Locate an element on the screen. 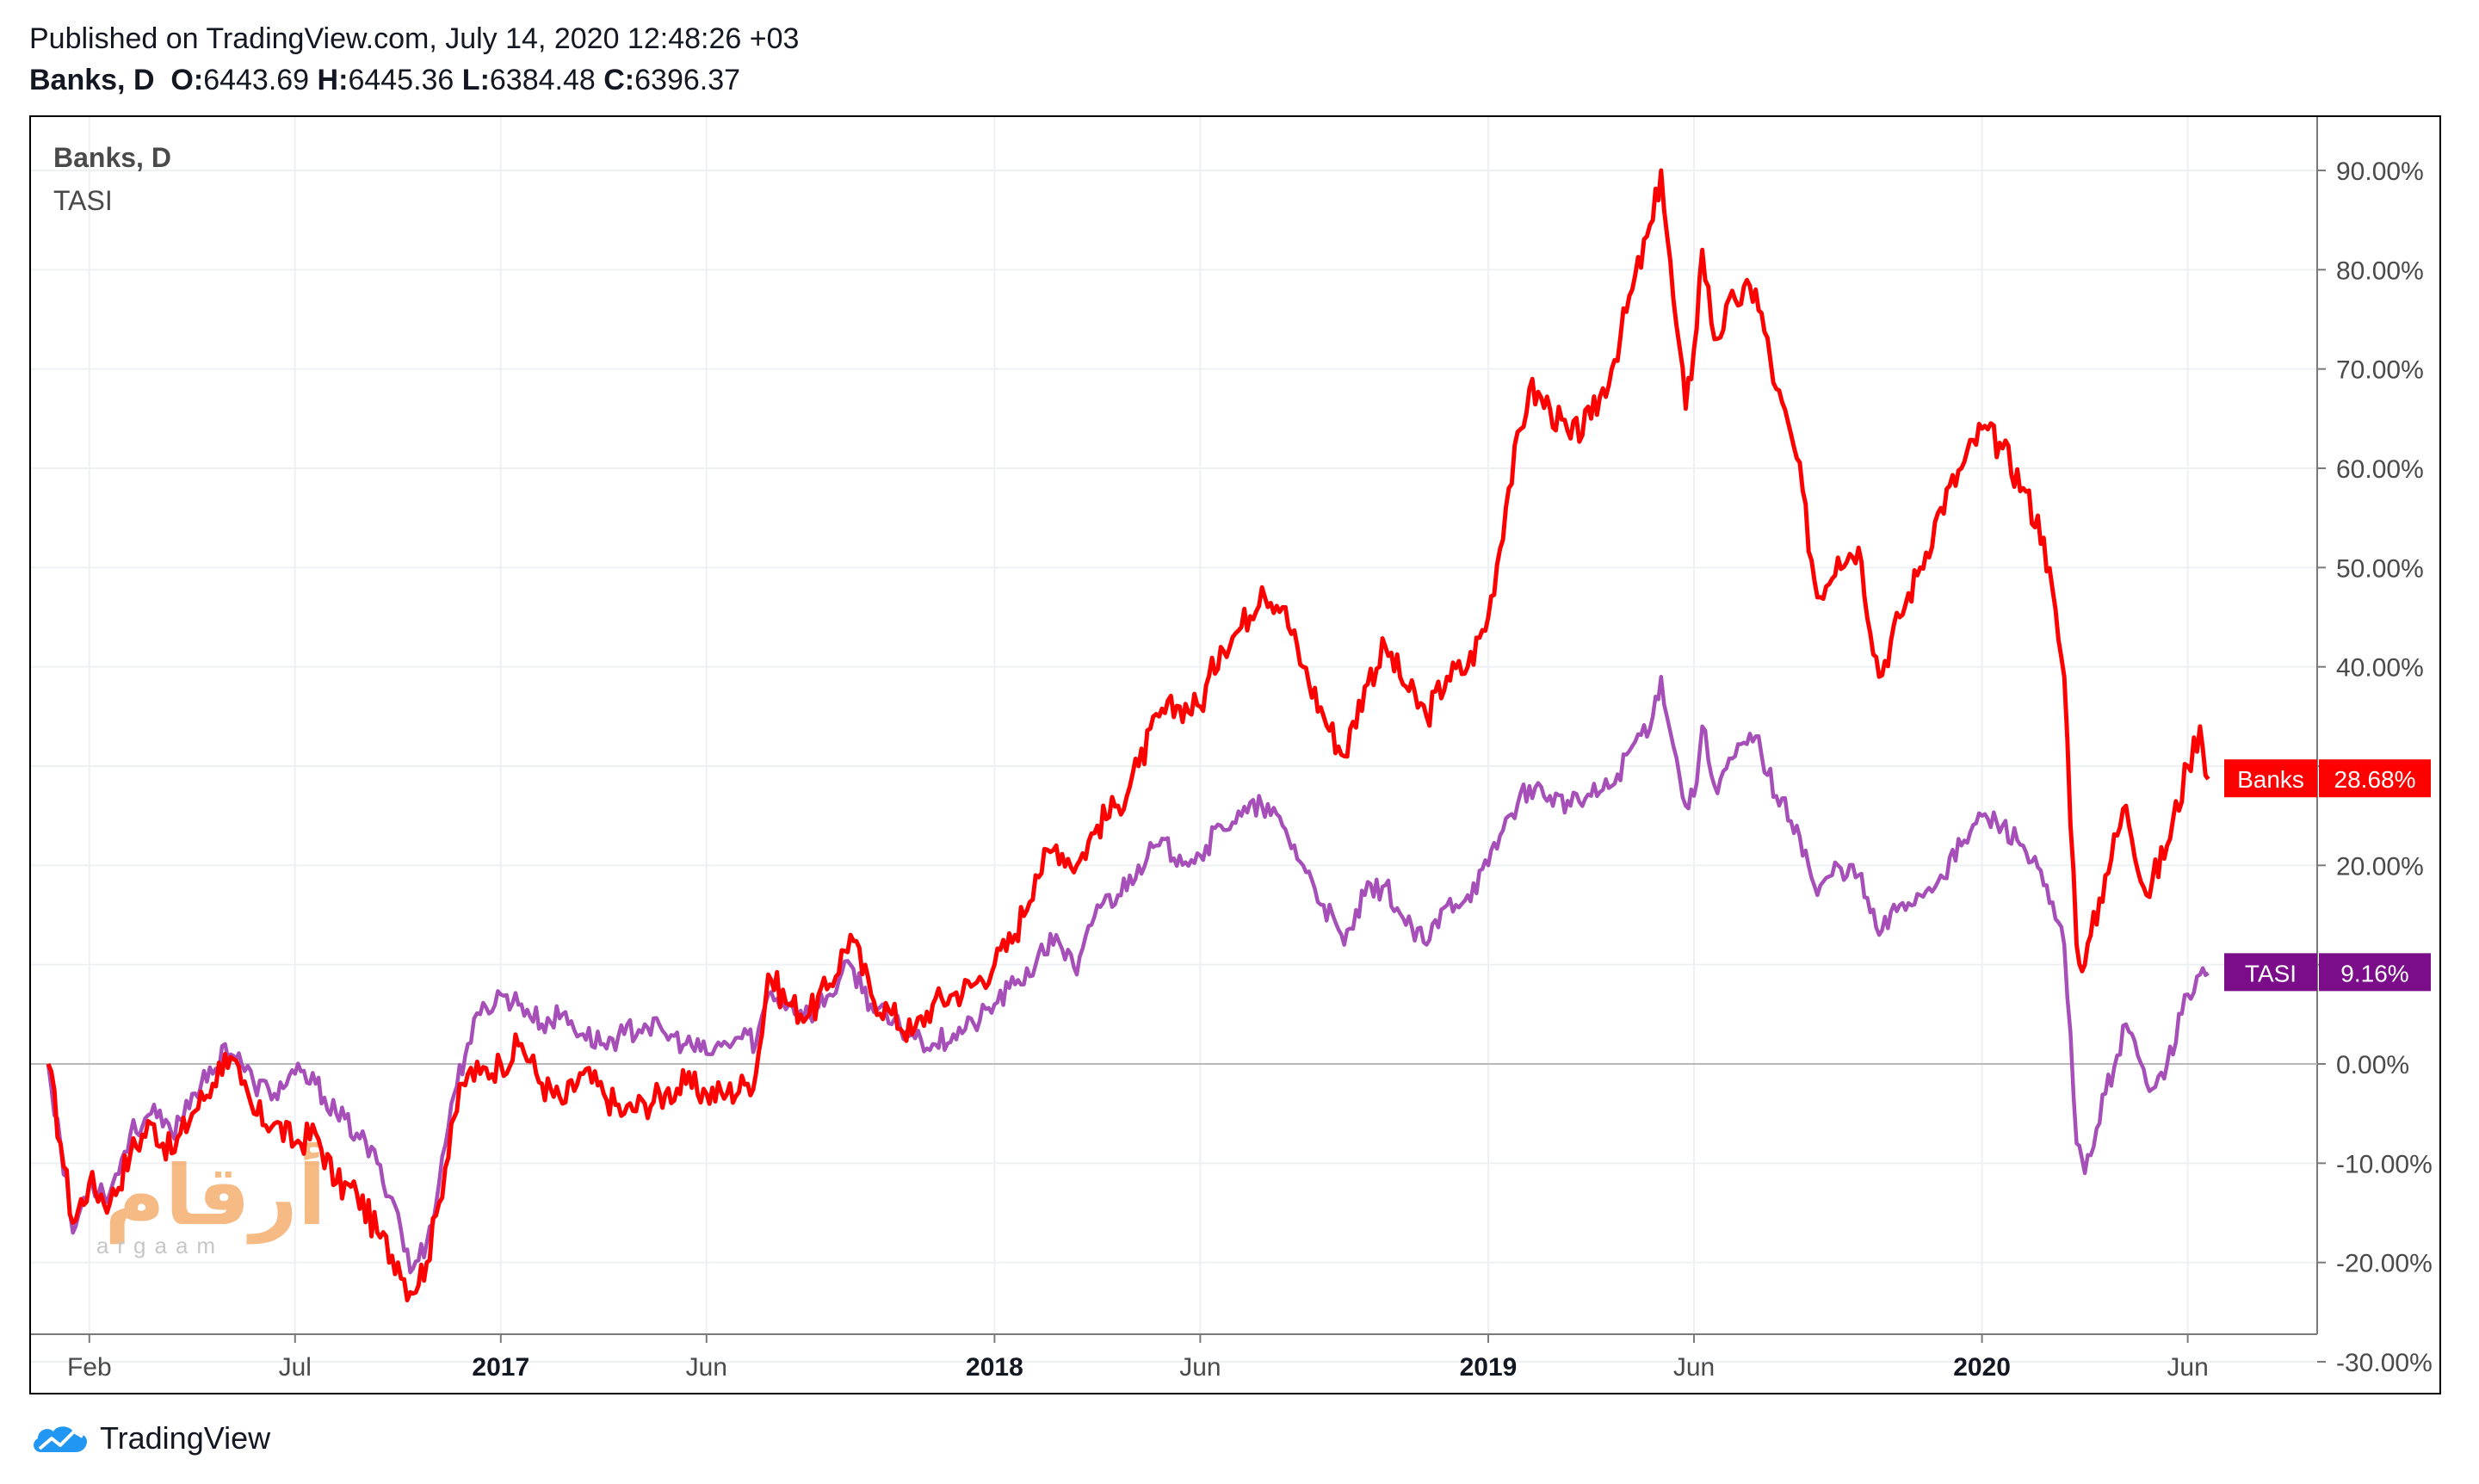  y-tick-label: 60.00% is located at coordinates (2380, 469).